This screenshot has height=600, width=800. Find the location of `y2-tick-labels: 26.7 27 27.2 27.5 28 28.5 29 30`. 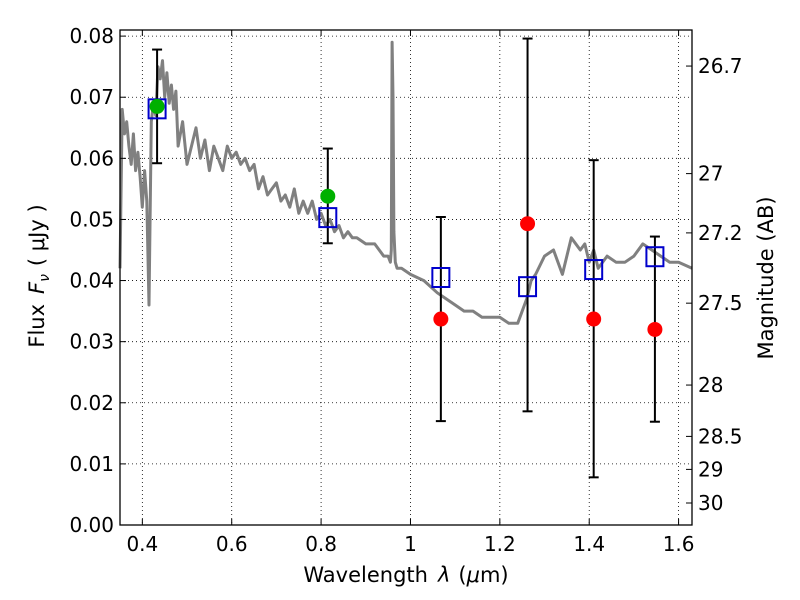

y2-tick-labels: 26.7 27 27.2 27.5 28 28.5 29 30 is located at coordinates (720, 284).